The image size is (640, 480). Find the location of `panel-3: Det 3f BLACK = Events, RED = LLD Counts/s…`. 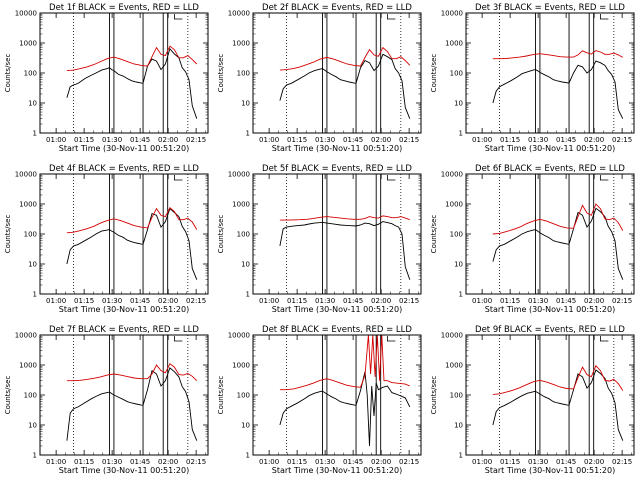

panel-3: Det 3f BLACK = Events, RED = LLD Counts/s… is located at coordinates (532, 78).